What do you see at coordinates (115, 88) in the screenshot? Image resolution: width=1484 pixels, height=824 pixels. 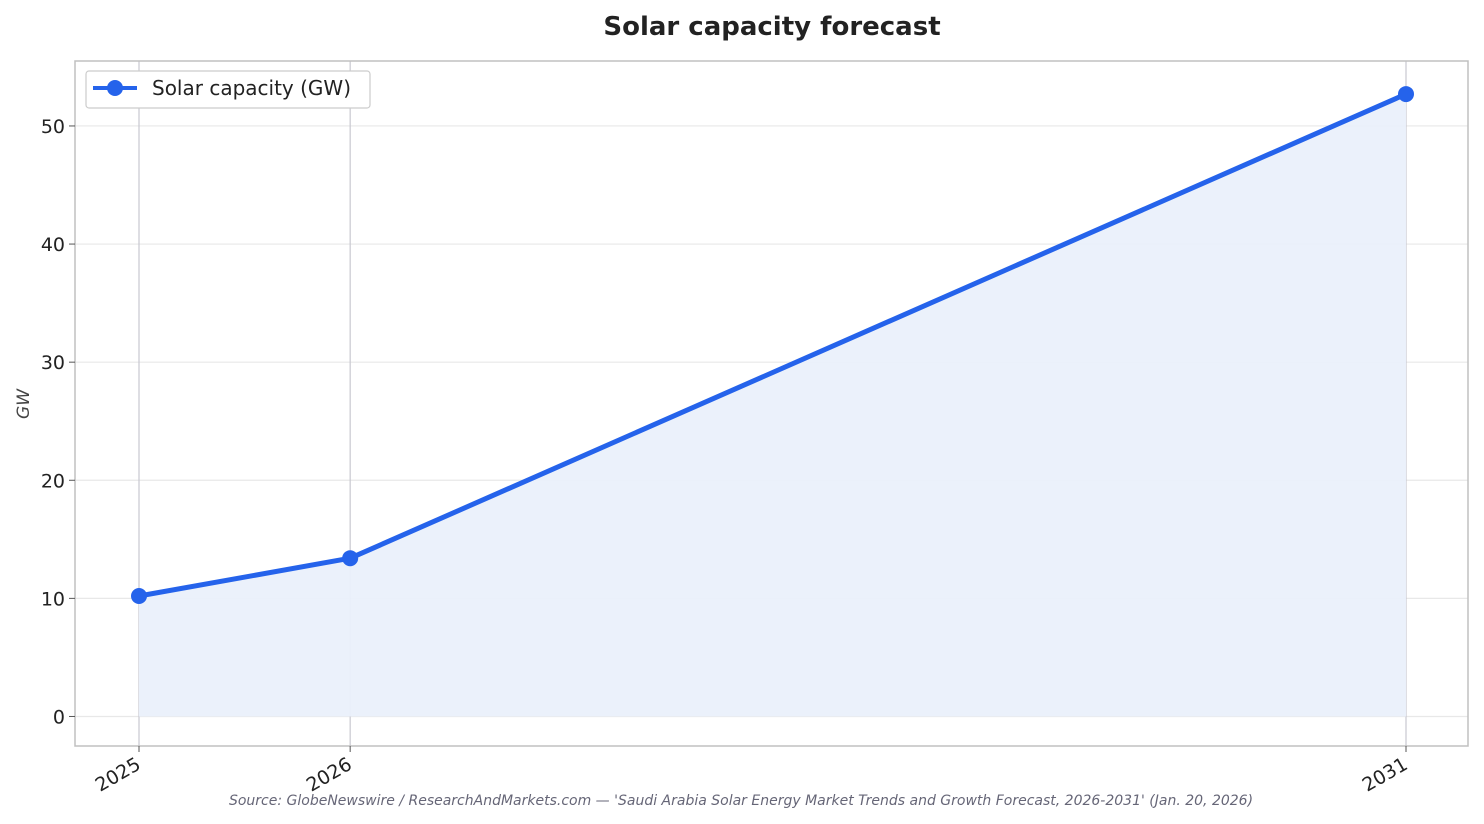 I see `legend-marker` at bounding box center [115, 88].